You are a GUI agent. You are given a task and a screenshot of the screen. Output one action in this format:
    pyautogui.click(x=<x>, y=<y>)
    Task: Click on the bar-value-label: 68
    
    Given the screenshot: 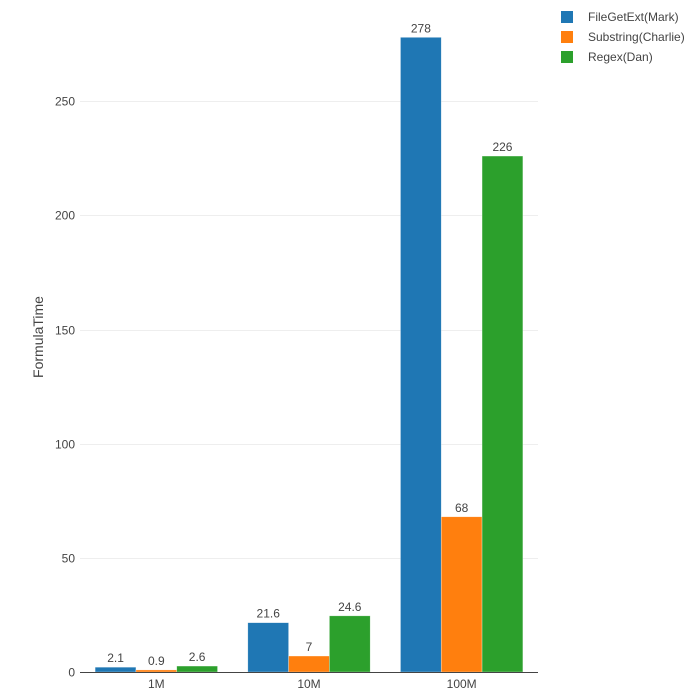 What is the action you would take?
    pyautogui.click(x=462, y=508)
    